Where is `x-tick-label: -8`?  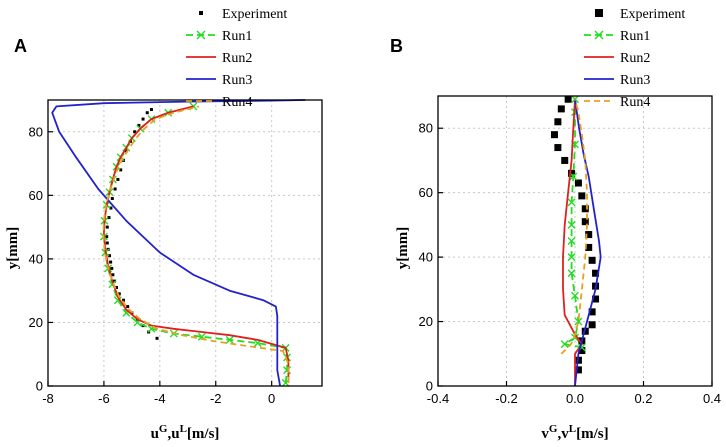
x-tick-label: -8 is located at coordinates (48, 398).